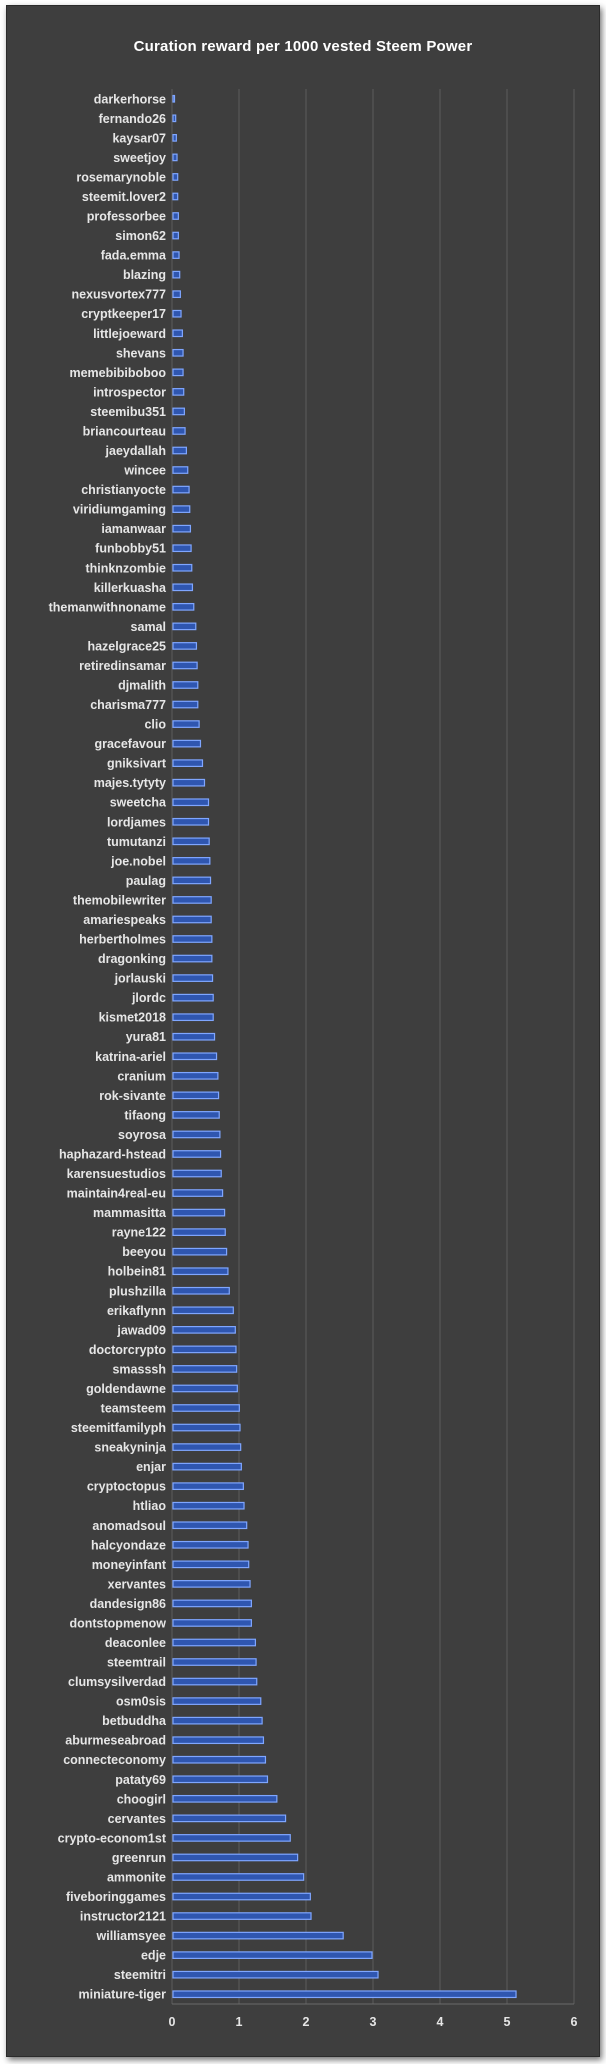 This screenshot has height=2064, width=606. Describe the element at coordinates (146, 1037) in the screenshot. I see `category-label: yura81` at that location.